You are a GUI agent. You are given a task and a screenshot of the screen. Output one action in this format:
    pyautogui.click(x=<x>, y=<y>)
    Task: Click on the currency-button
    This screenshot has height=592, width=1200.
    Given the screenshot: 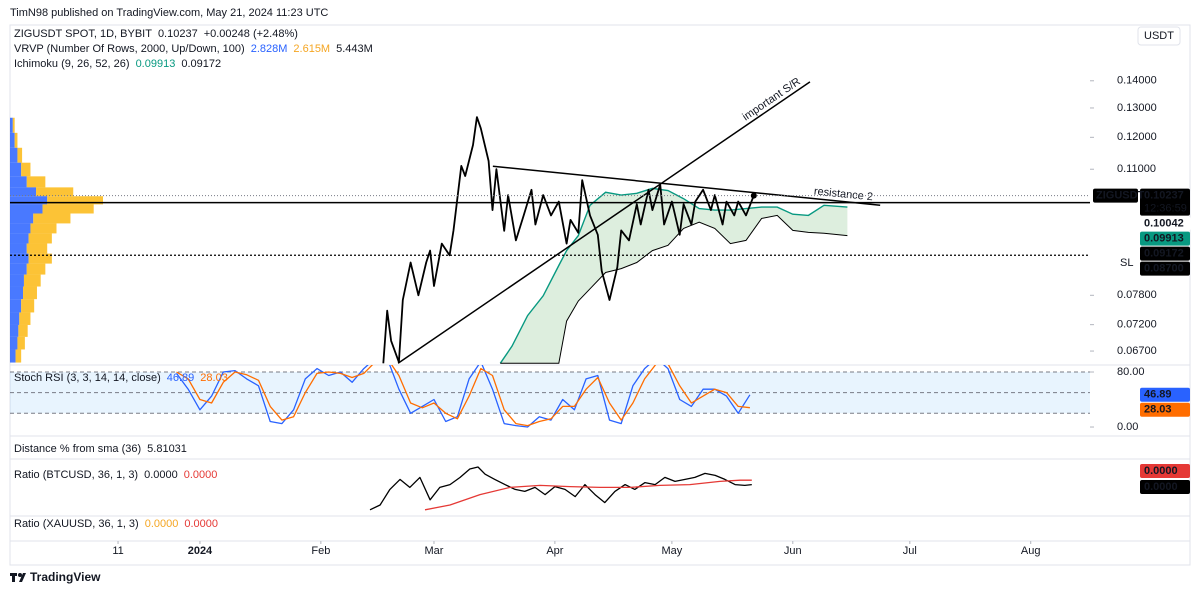 What is the action you would take?
    pyautogui.click(x=1159, y=36)
    